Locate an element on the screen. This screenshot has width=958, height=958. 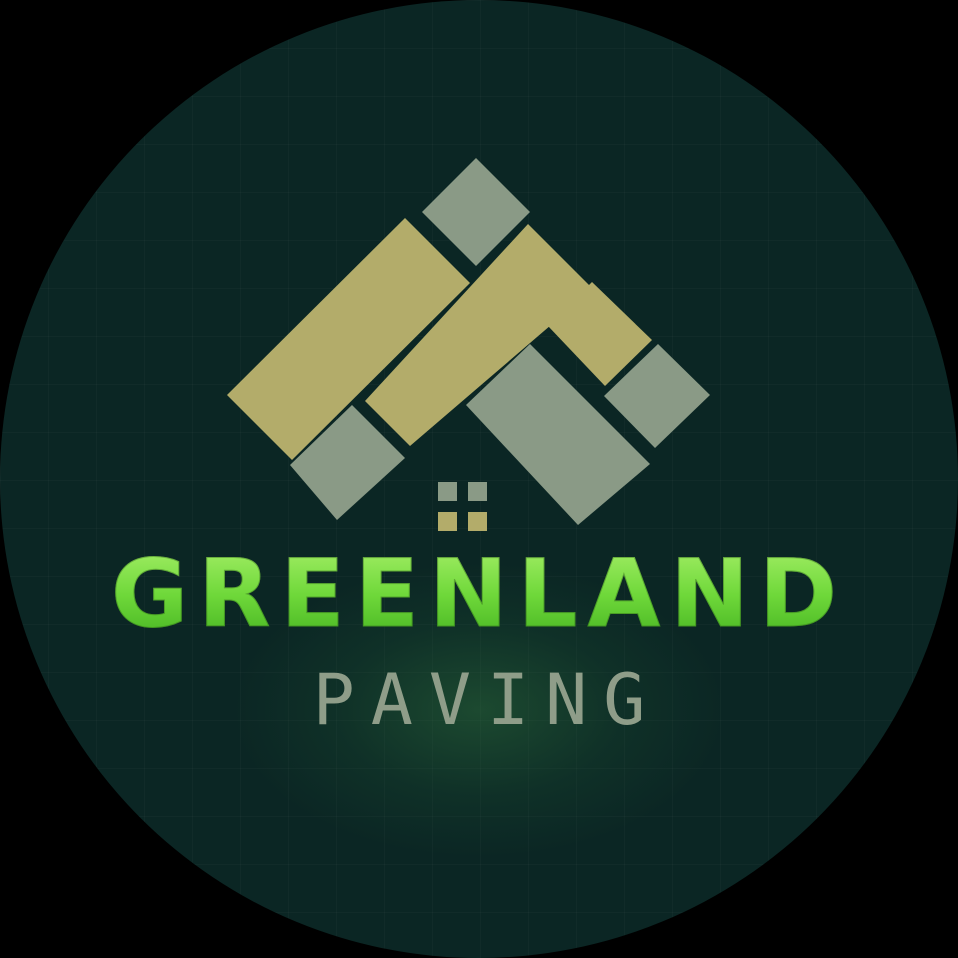
tile-bottom-sage-left is located at coordinates (347, 462).